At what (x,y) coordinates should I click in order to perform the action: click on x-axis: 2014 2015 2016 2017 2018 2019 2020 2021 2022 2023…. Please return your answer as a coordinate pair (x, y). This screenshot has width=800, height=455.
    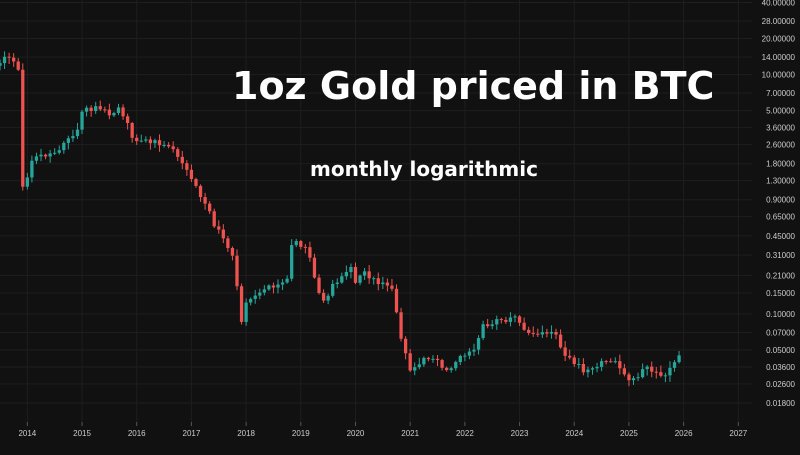
    Looking at the image, I should click on (382, 433).